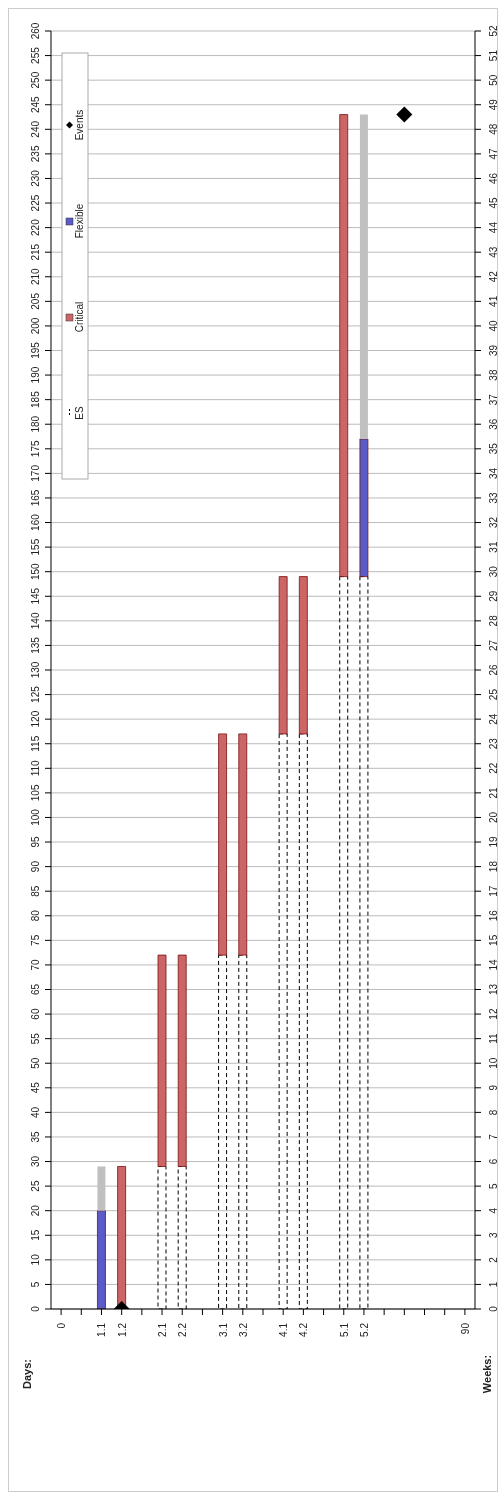  What do you see at coordinates (35, 571) in the screenshot?
I see `y-tick-label: 150` at bounding box center [35, 571].